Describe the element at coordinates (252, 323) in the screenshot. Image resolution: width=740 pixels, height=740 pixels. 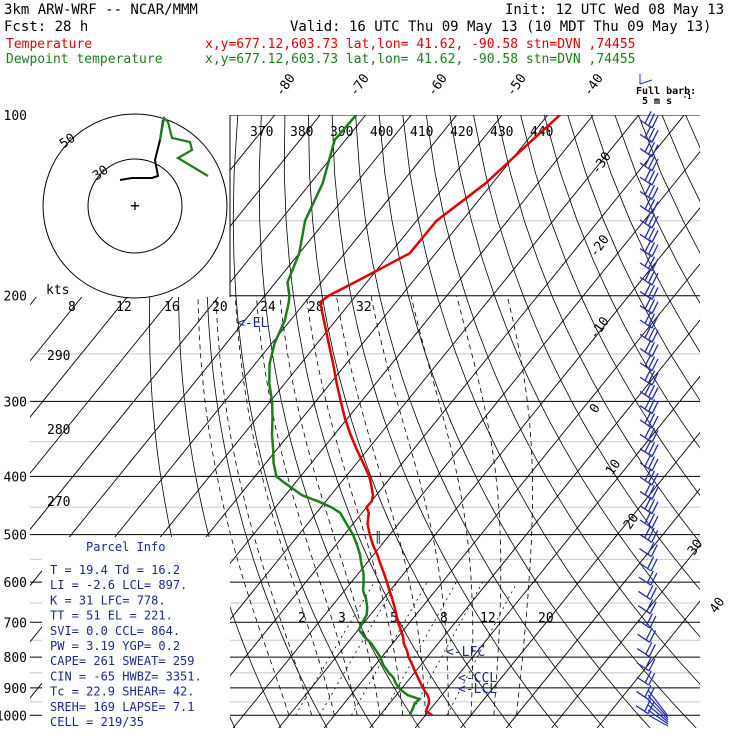
I see `el-label: <-EL` at that location.